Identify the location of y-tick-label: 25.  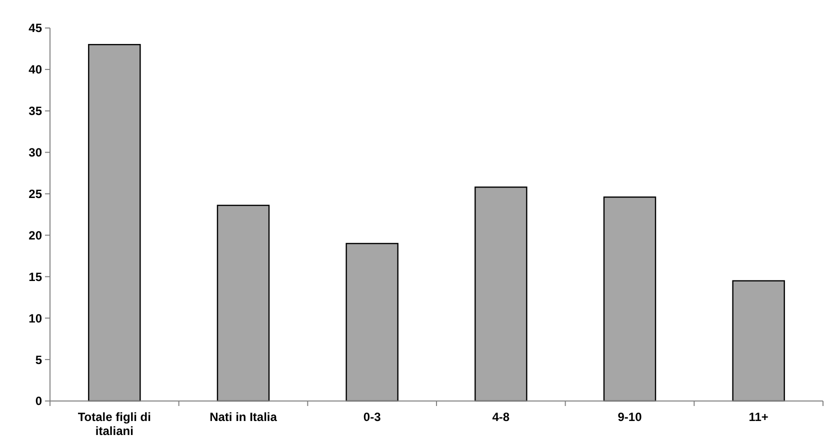
(35, 193).